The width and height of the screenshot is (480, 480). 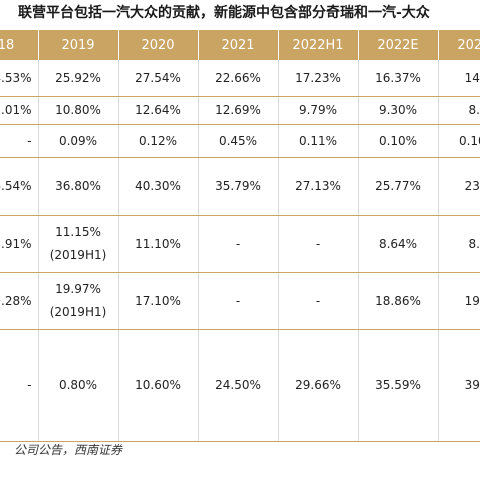 I want to click on table-cell: 8.3, so click(x=459, y=110).